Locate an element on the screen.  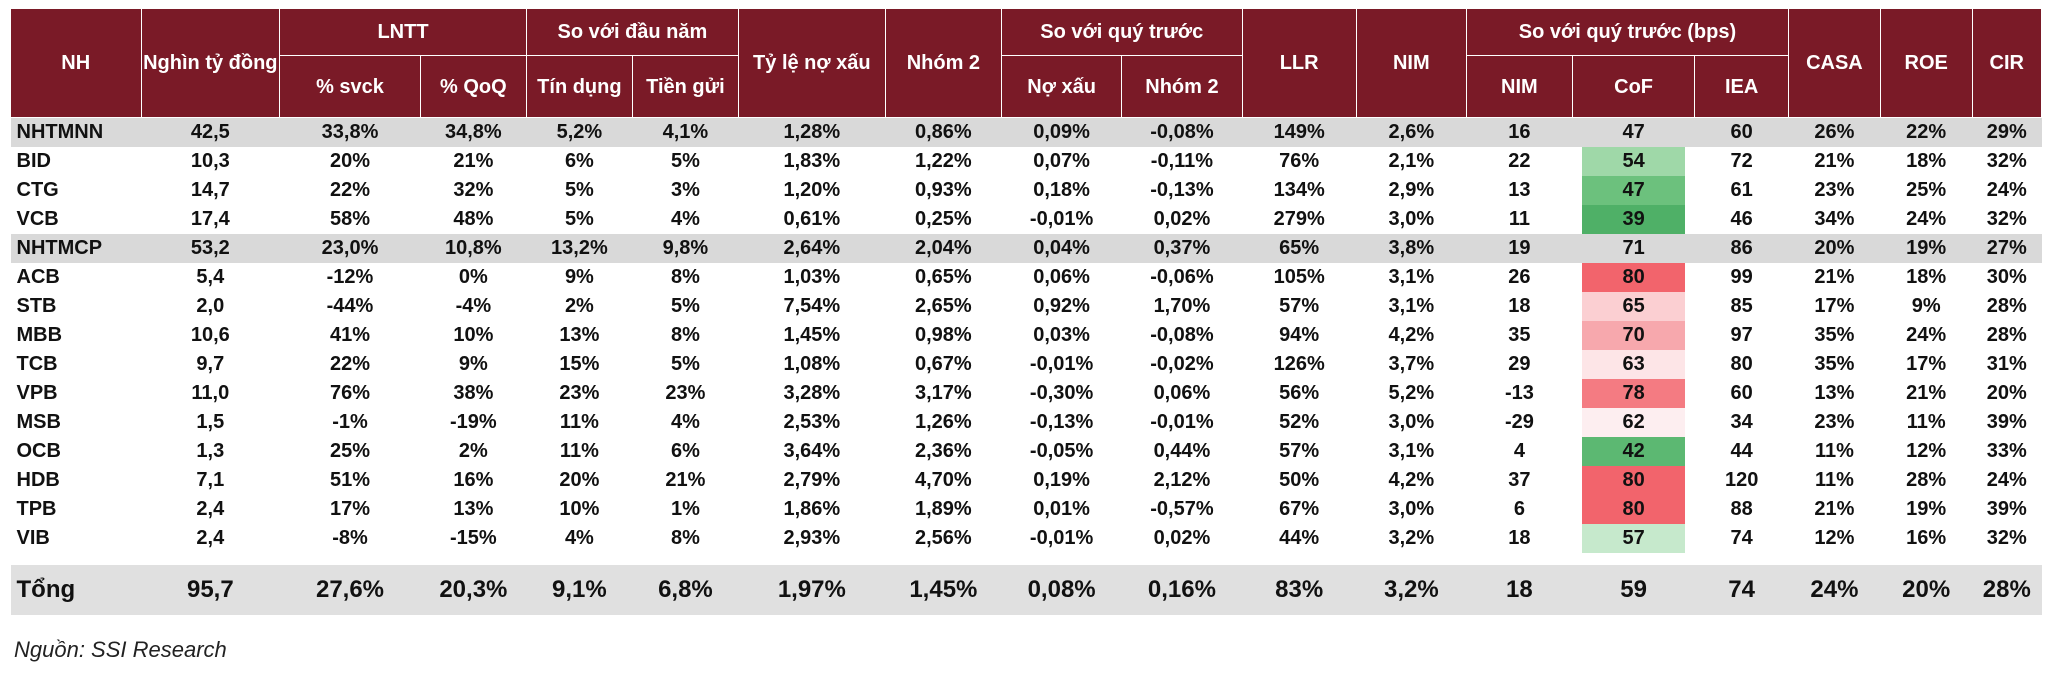
value-cell: 29% is located at coordinates (2007, 132).